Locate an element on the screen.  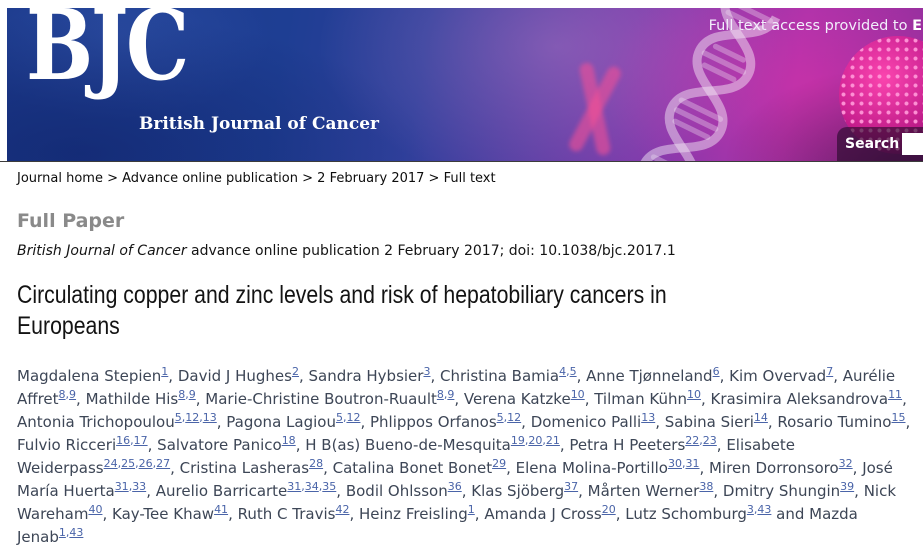
affiliation-link: 39 is located at coordinates (847, 486).